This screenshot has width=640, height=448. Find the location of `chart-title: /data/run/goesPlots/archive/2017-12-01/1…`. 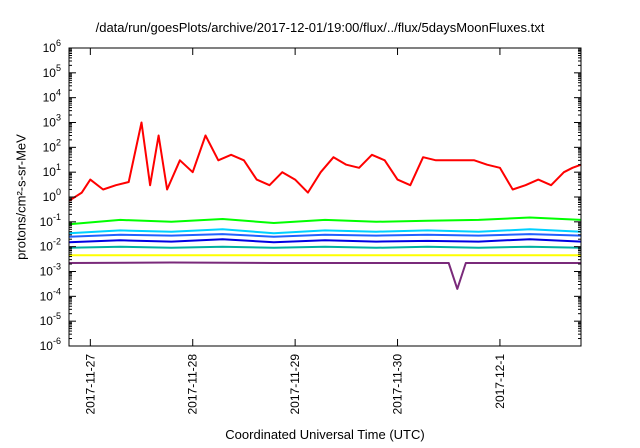

chart-title: /data/run/goesPlots/archive/2017-12-01/1… is located at coordinates (320, 27).